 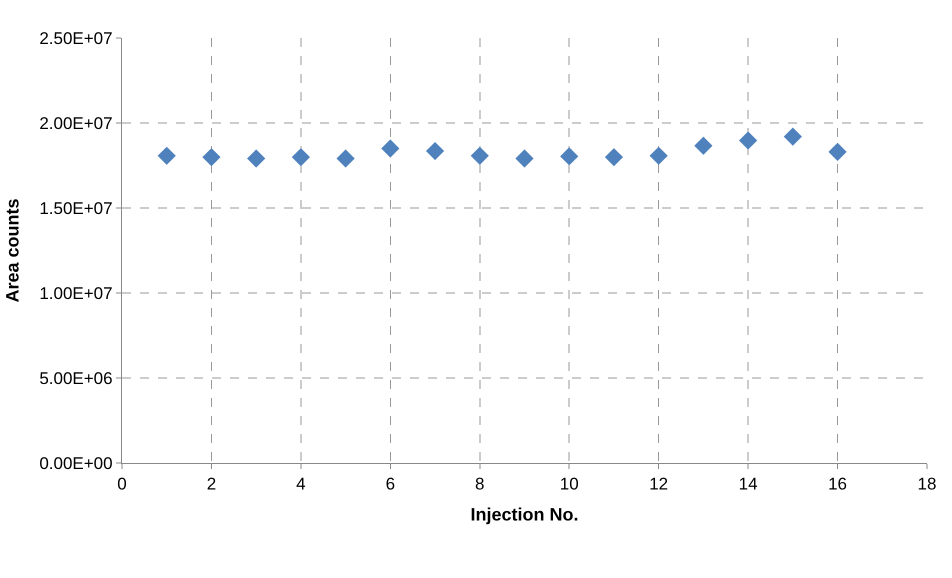 I want to click on y-tick-label: 5.00E+06, so click(x=76, y=378).